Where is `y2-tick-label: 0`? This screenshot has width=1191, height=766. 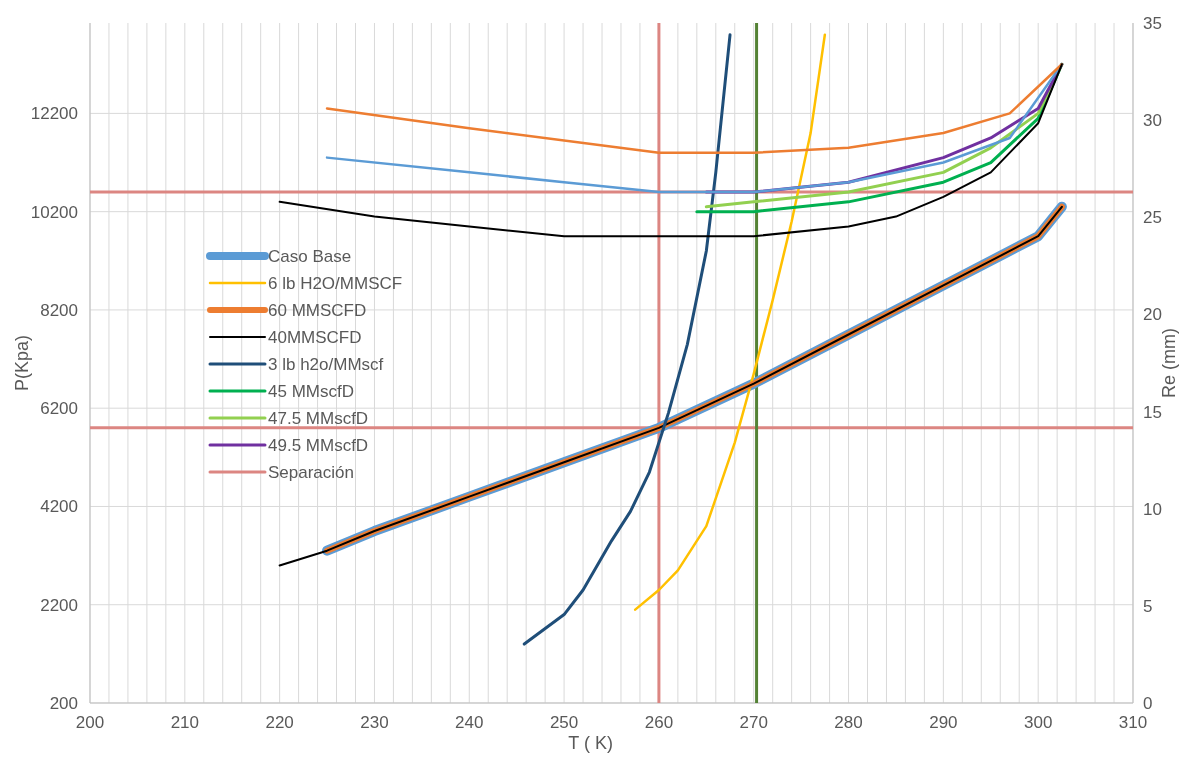
y2-tick-label: 0 is located at coordinates (1148, 703).